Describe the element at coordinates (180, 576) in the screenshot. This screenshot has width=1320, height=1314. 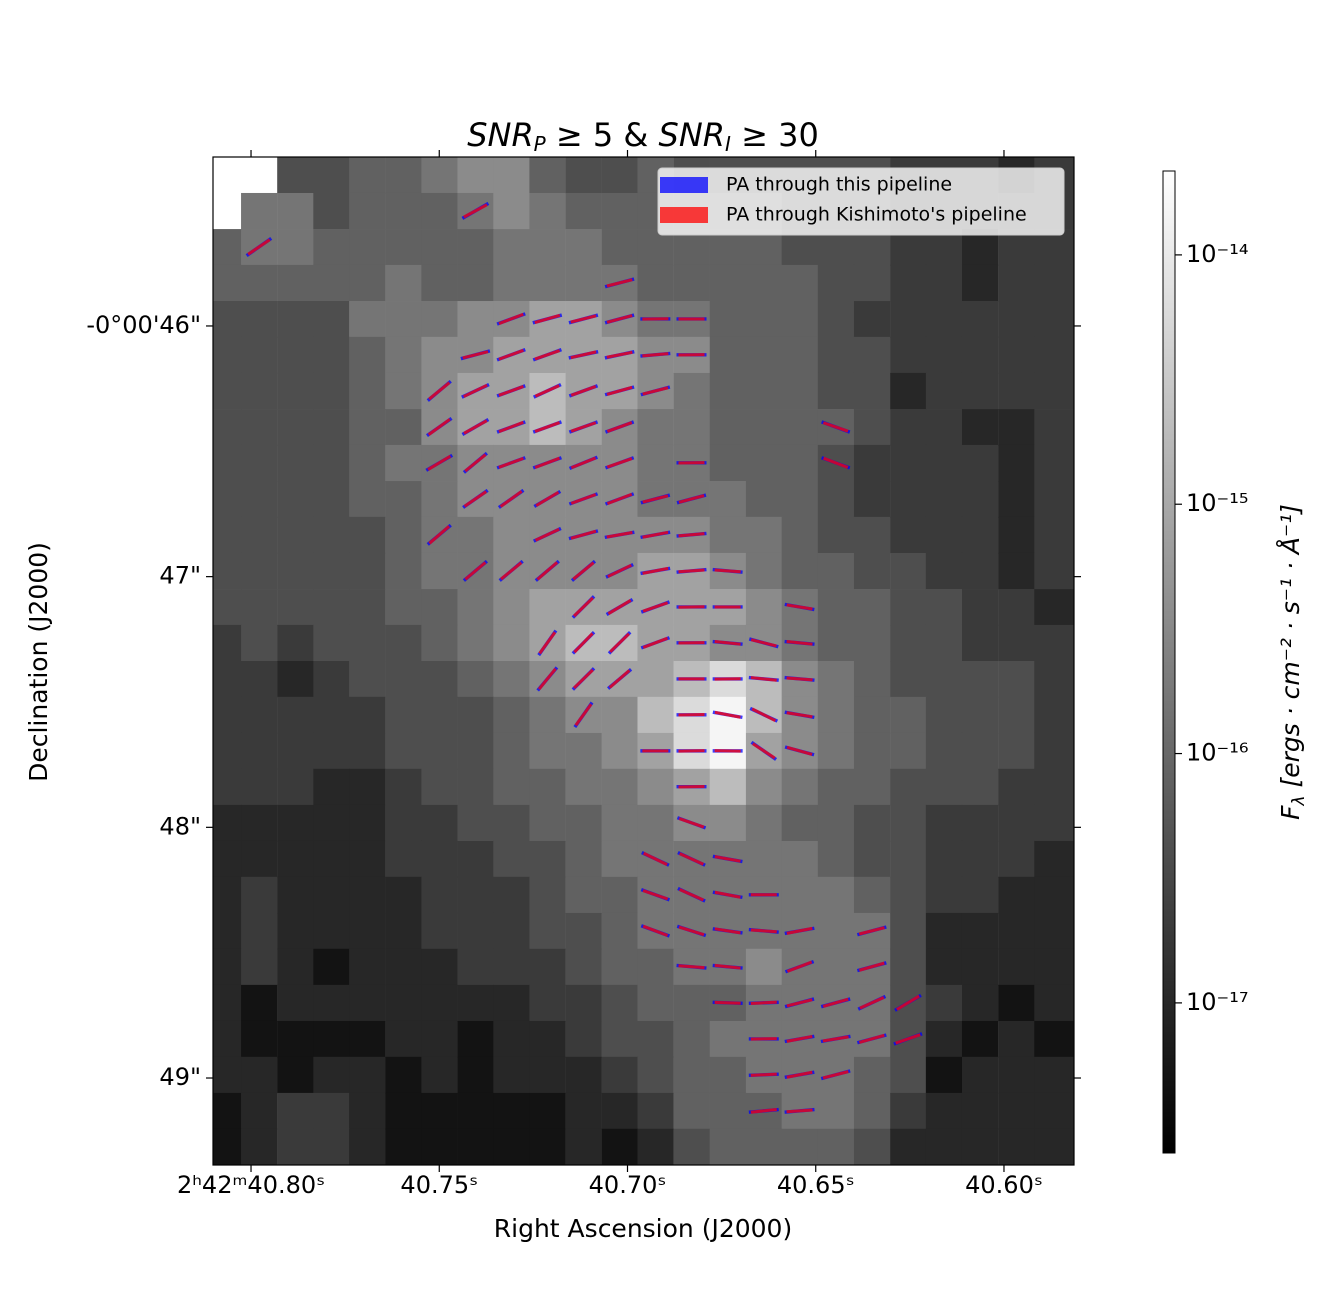
I see `y-tick-label: 47"` at that location.